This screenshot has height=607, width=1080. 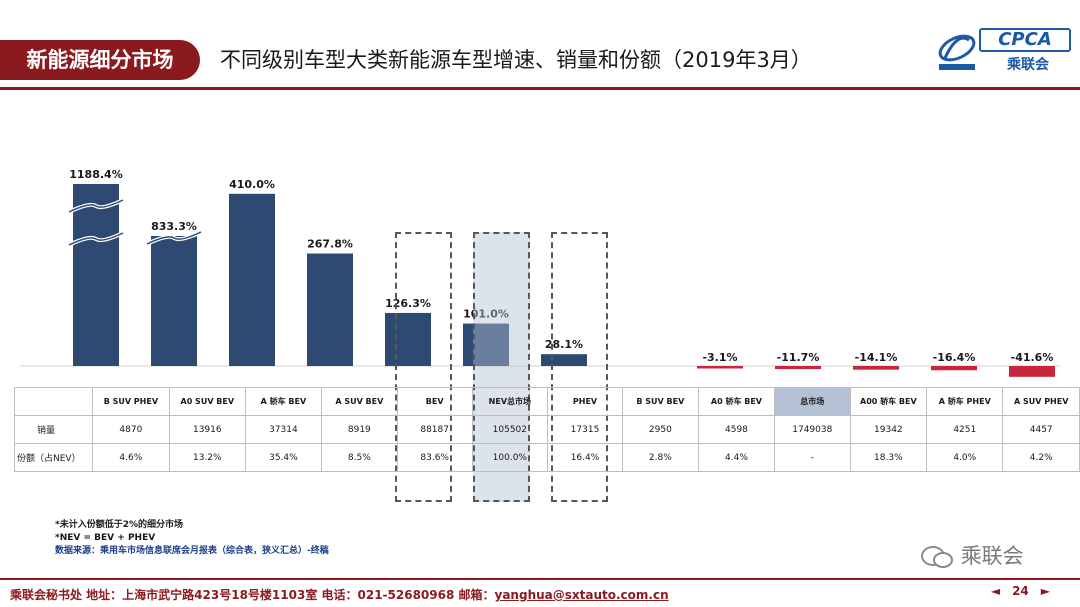 What do you see at coordinates (876, 357) in the screenshot?
I see `bar-value-label: -14.1%` at bounding box center [876, 357].